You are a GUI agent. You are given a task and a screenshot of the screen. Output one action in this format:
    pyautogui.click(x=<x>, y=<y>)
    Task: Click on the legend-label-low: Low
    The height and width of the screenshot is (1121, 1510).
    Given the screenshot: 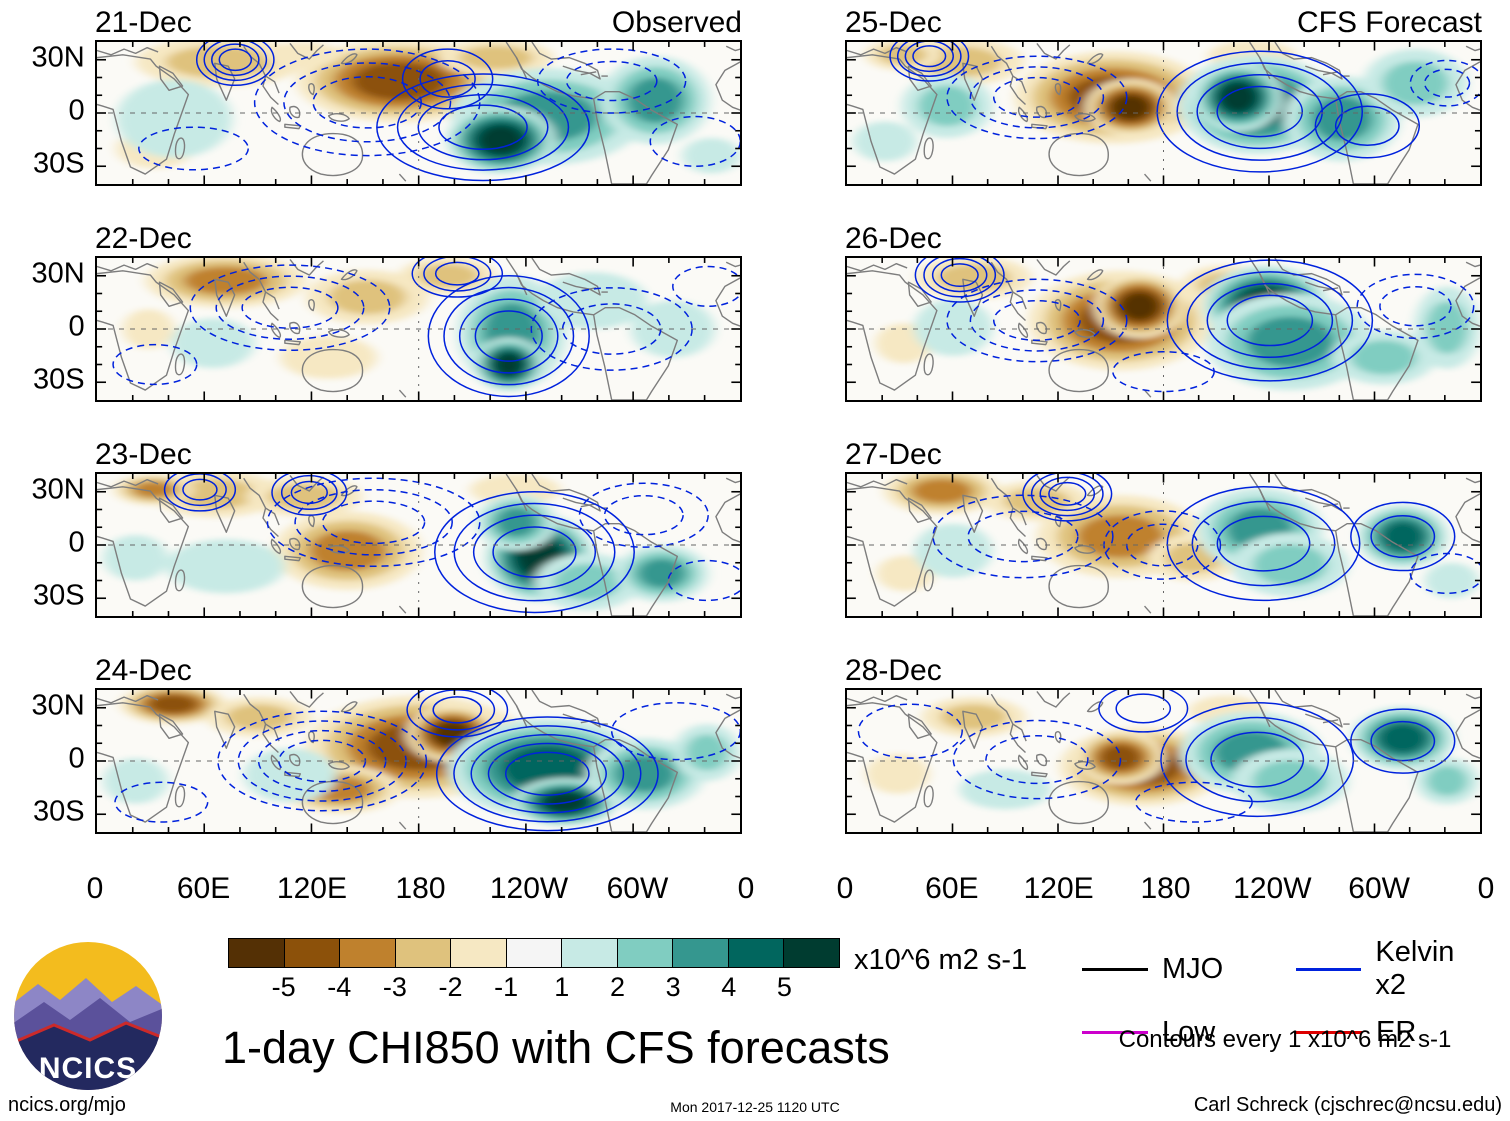 What is the action you would take?
    pyautogui.click(x=1189, y=1032)
    